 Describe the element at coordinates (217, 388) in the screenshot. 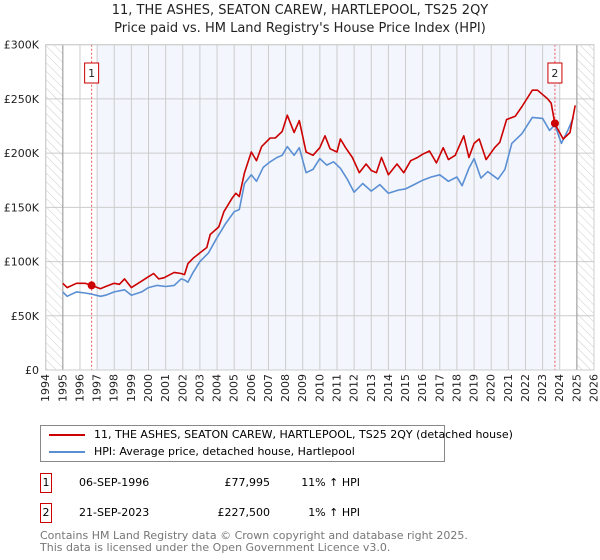

I see `x-tick-label: 2004` at that location.